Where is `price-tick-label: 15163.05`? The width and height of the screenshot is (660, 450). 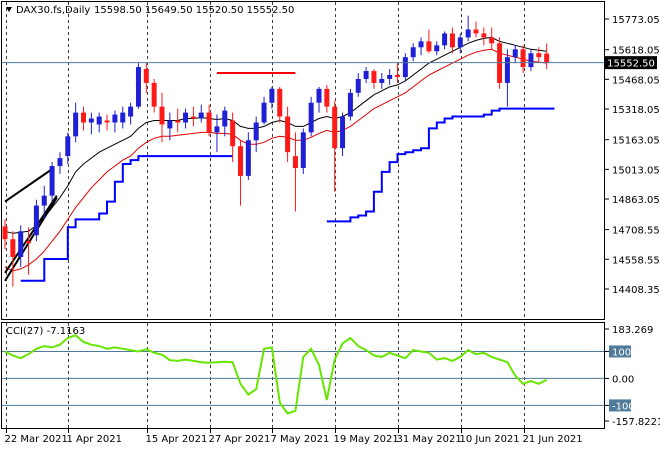
price-tick-label: 15163.05 is located at coordinates (636, 141).